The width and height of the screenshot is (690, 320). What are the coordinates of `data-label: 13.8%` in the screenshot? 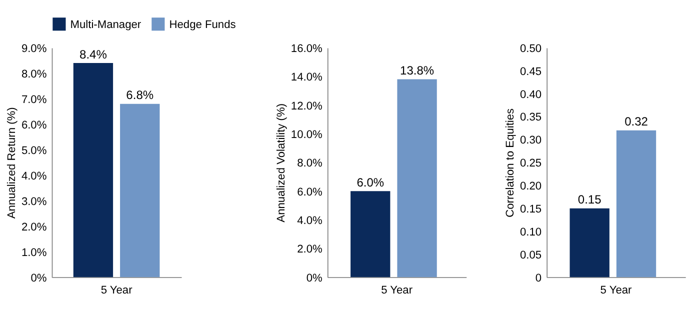 It's located at (417, 71).